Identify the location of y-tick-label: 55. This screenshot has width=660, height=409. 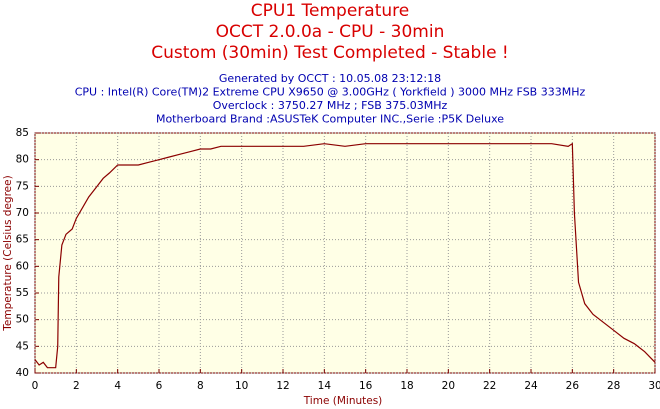
(22, 293).